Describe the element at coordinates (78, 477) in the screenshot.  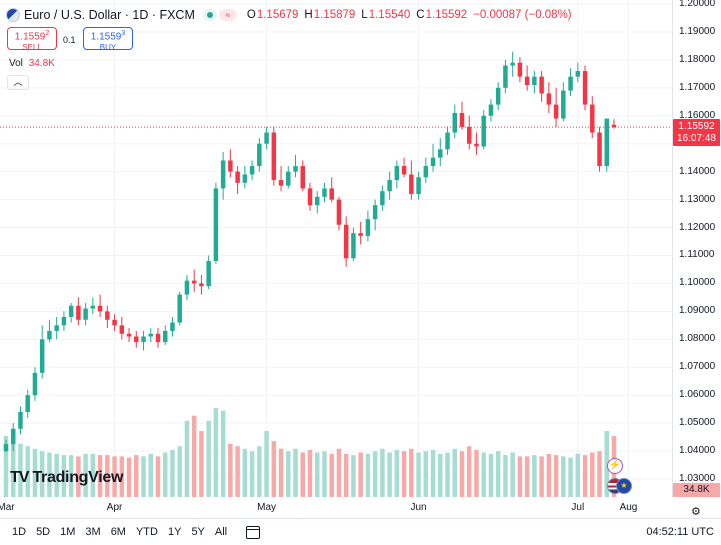
I see `tradingview-wordmark: TradingView` at that location.